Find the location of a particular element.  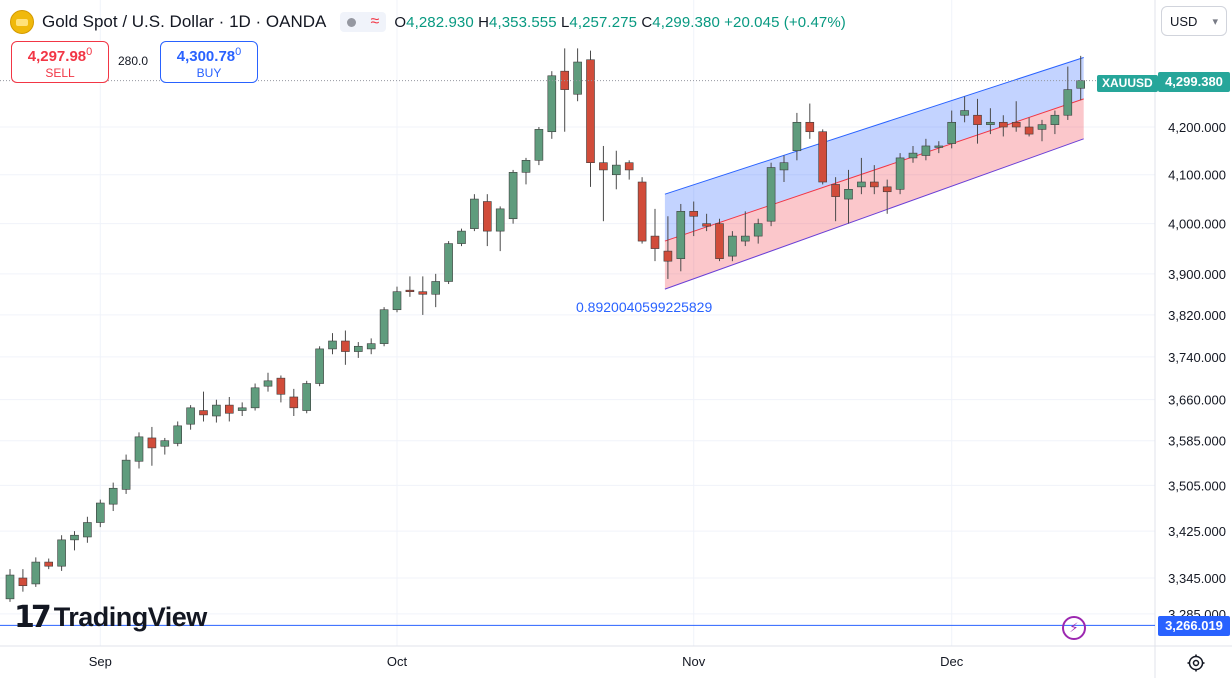

y-tick-label: 3,345.000 is located at coordinates (1197, 578).